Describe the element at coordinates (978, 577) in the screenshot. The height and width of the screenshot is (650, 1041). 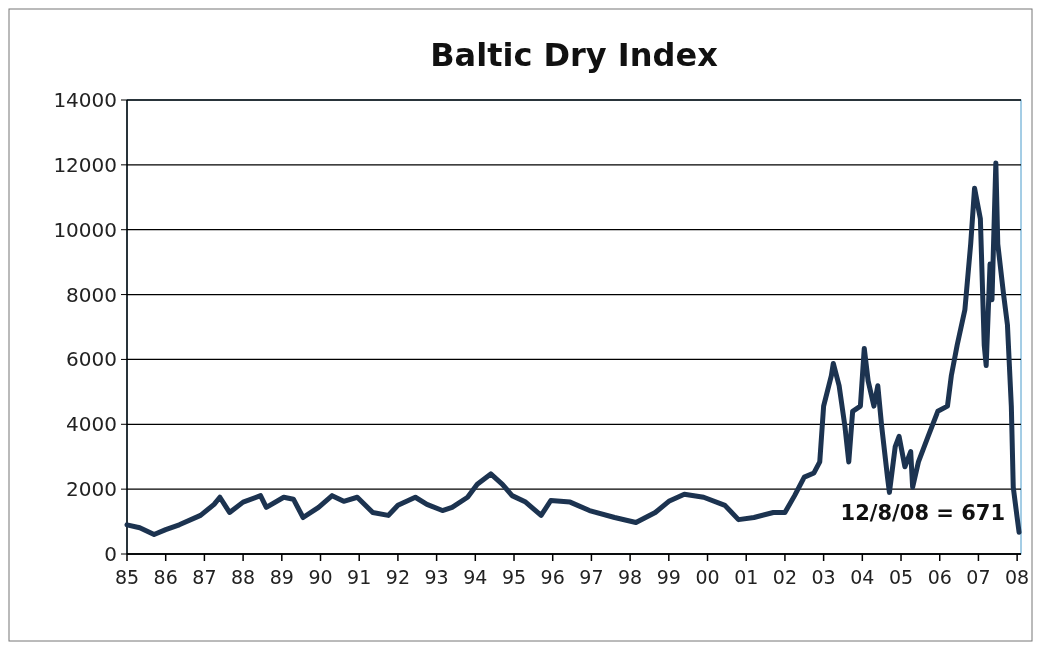
I see `x-tick-label: 07` at that location.